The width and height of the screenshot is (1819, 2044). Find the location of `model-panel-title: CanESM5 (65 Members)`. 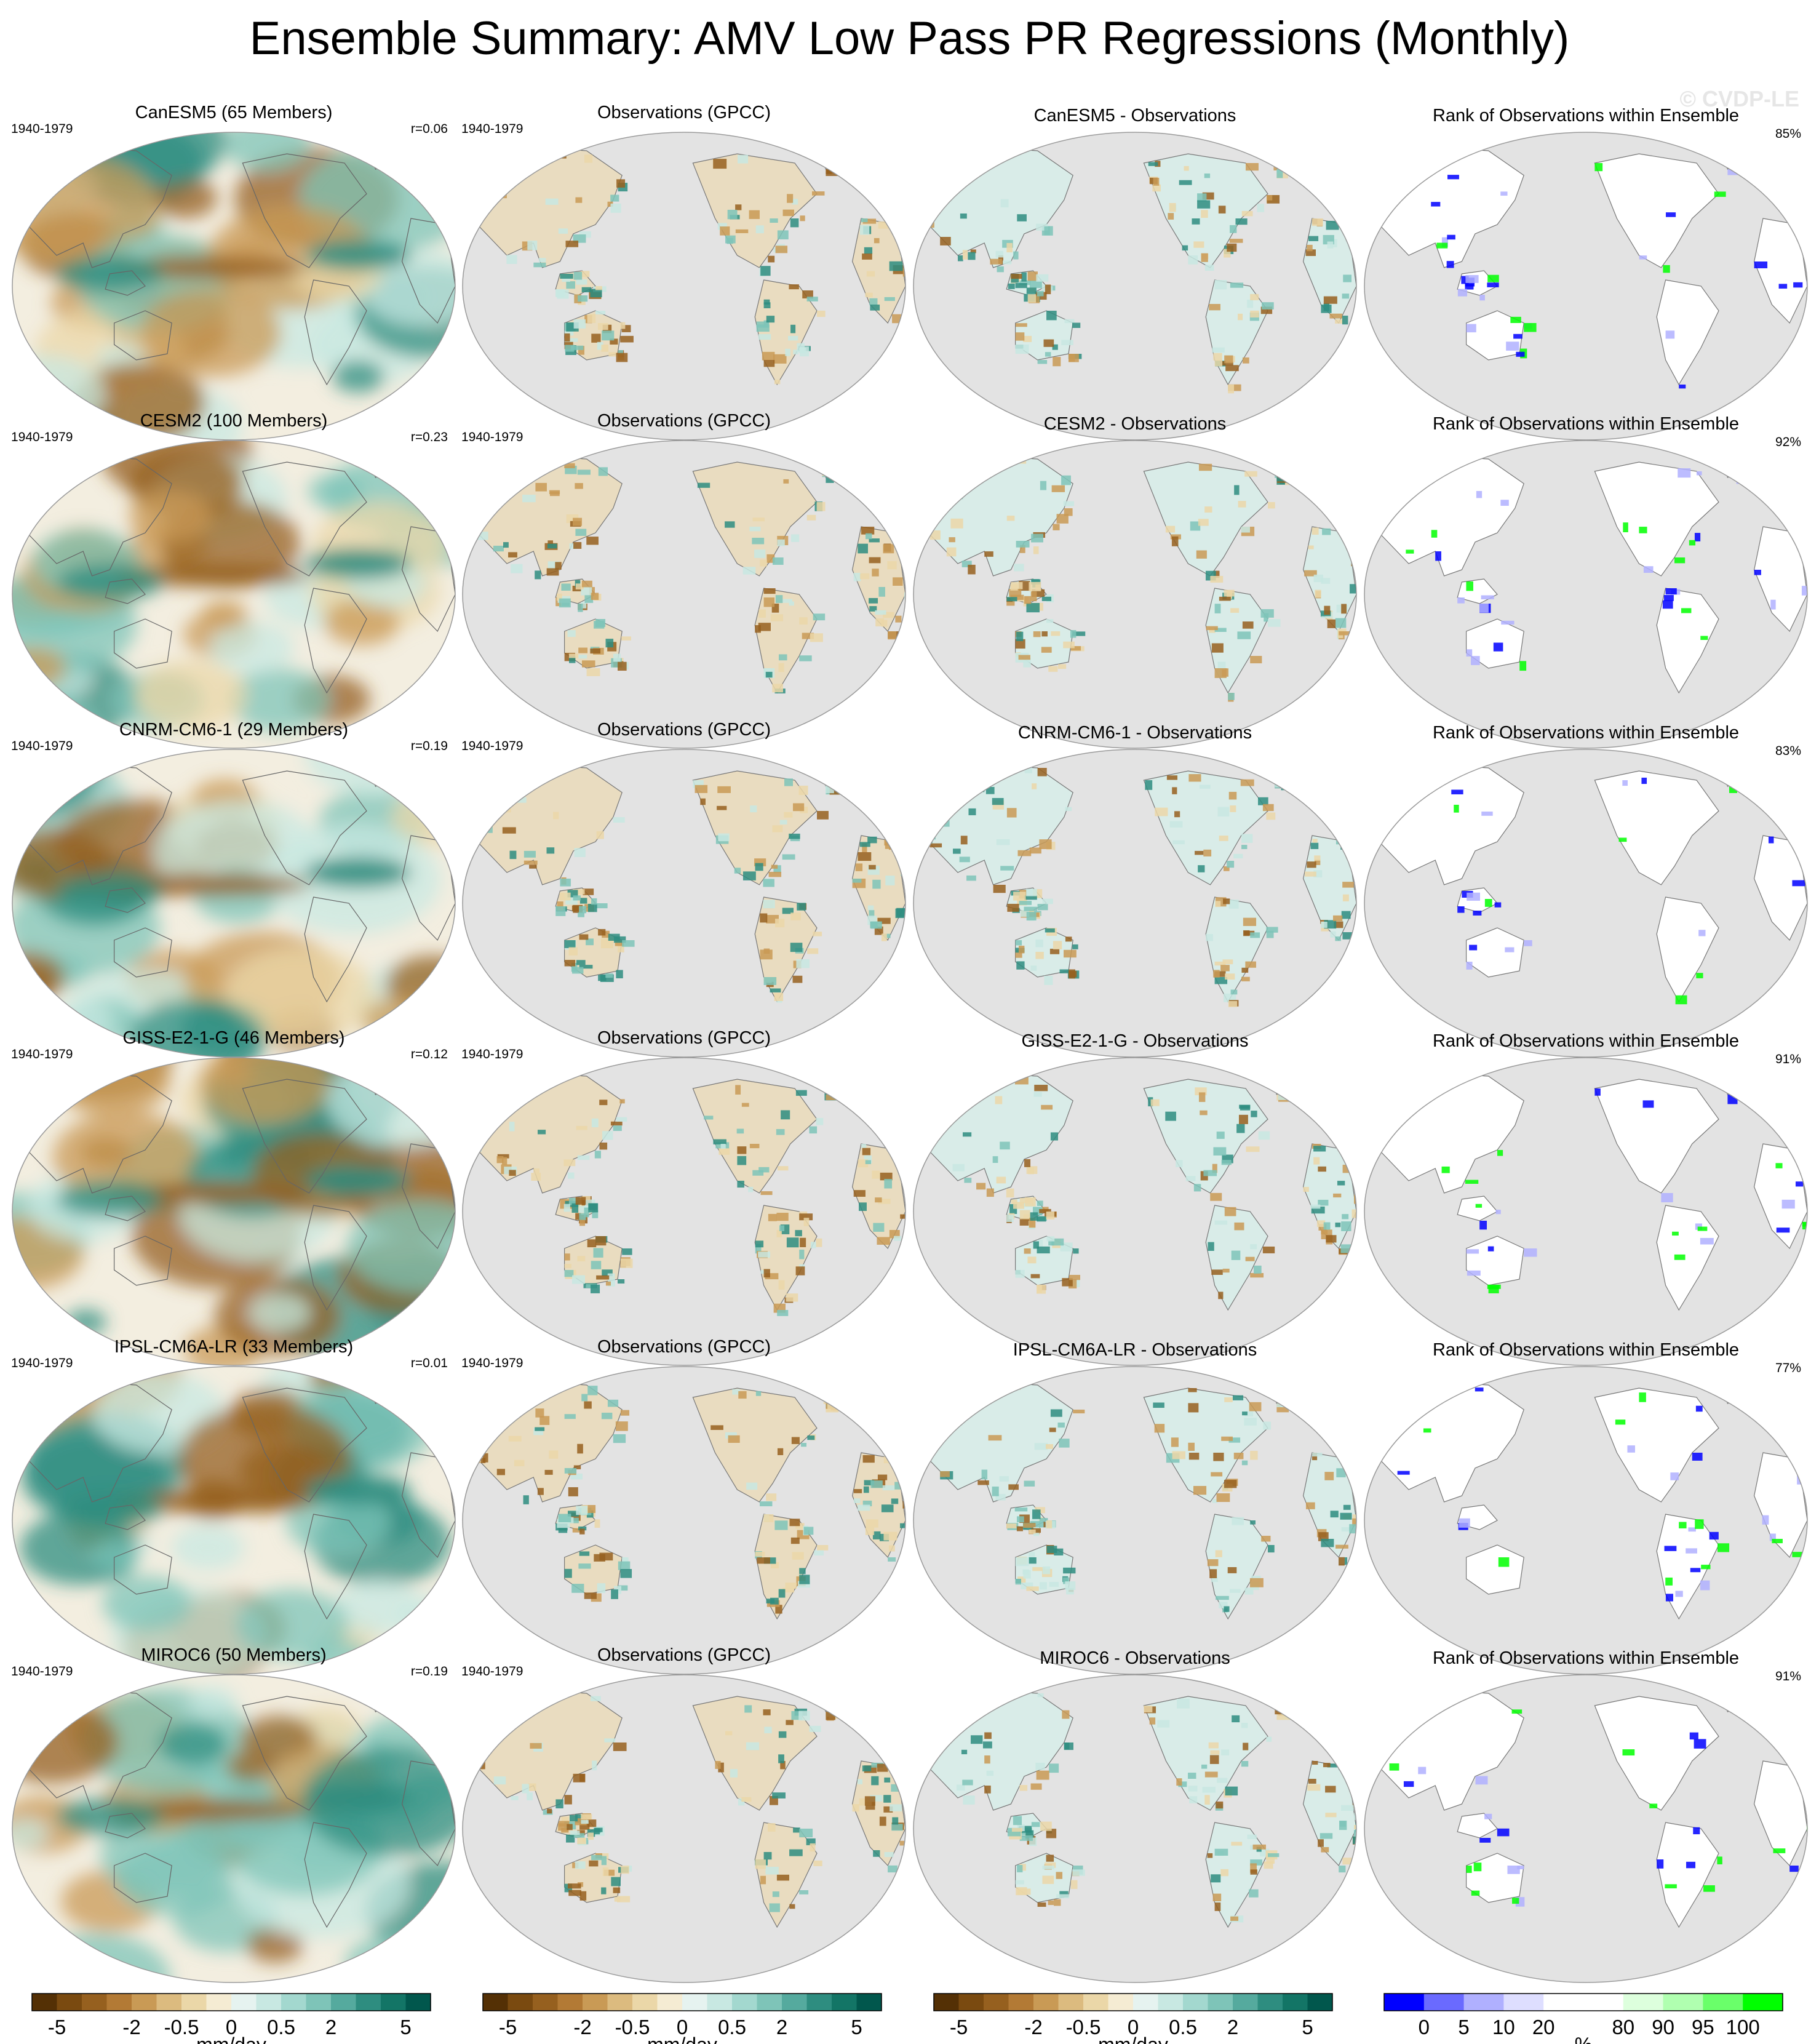

model-panel-title: CanESM5 (65 Members) is located at coordinates (234, 112).